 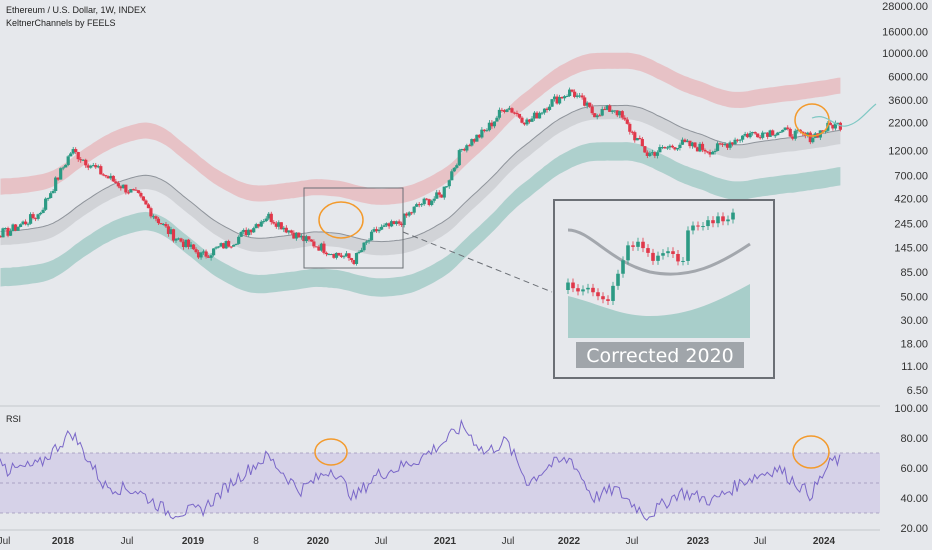 What do you see at coordinates (914, 273) in the screenshot?
I see `price-tick-label: 85.00` at bounding box center [914, 273].